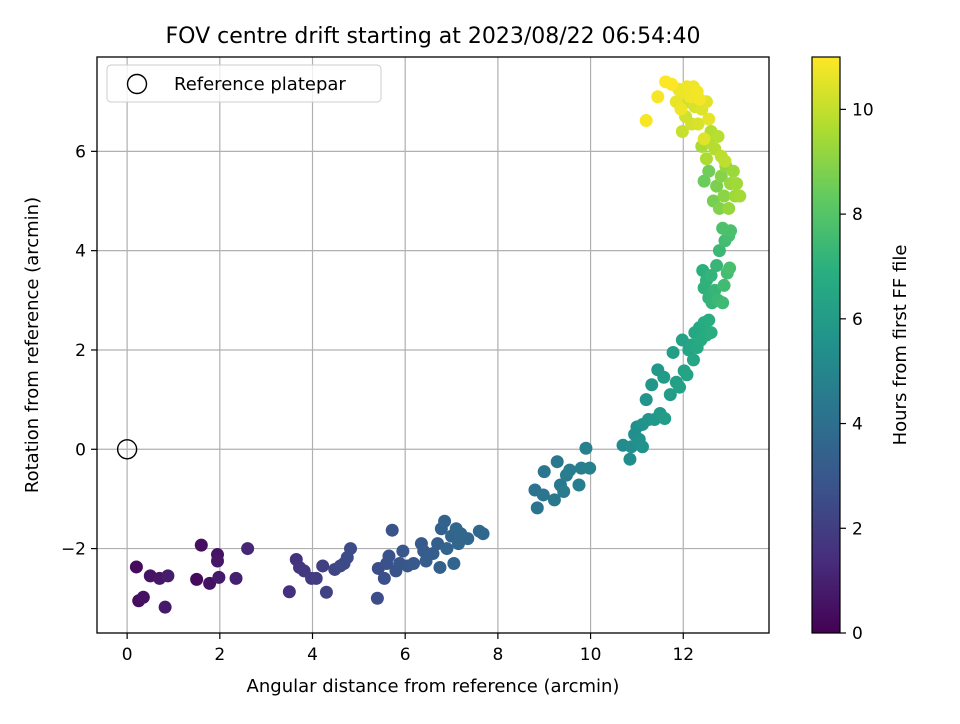 The width and height of the screenshot is (960, 724). Describe the element at coordinates (497, 655) in the screenshot. I see `x-tick-label: 8` at that location.